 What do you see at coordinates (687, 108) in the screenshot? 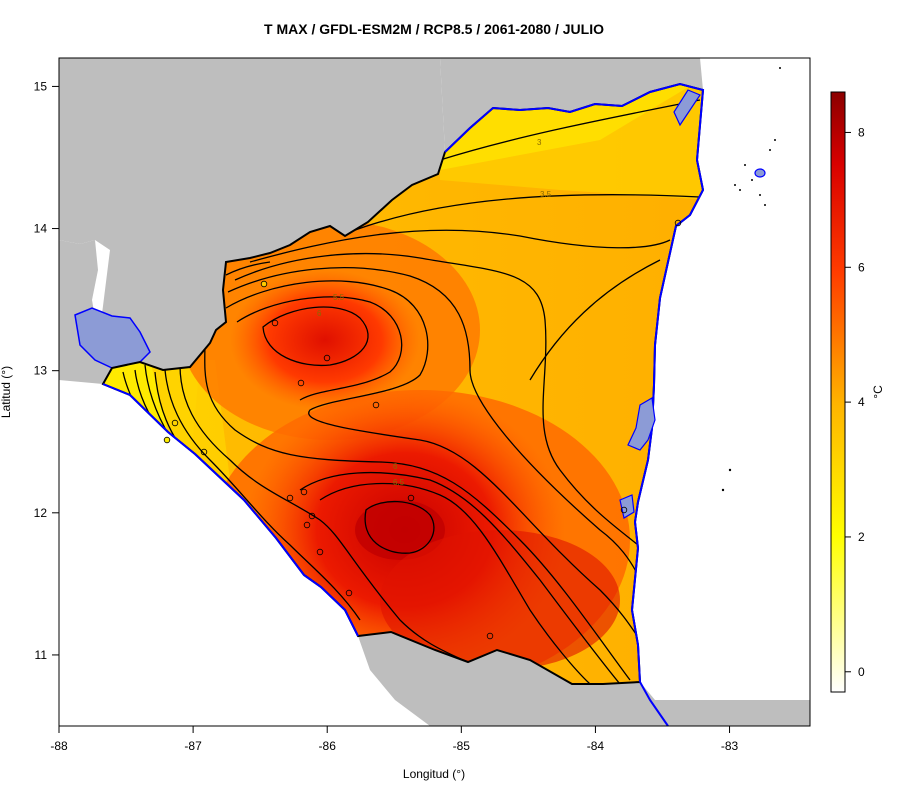
I see `lagoon-north` at bounding box center [687, 108].